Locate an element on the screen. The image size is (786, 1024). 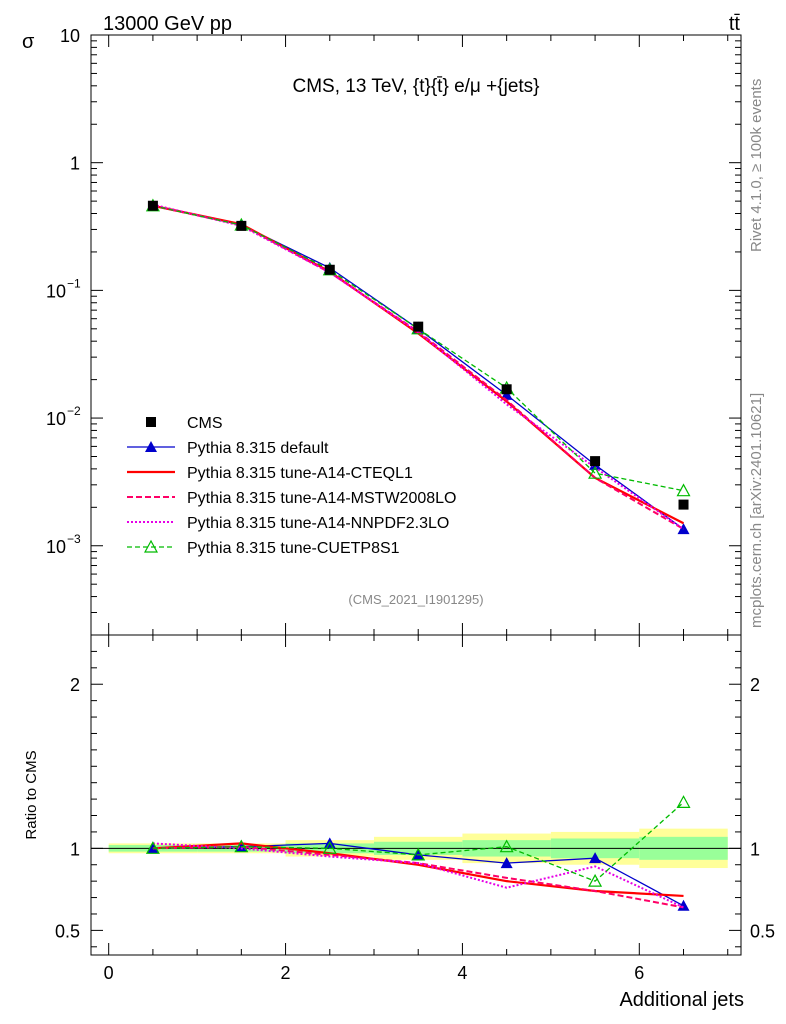
ratio-line-nnpdf is located at coordinates (418, 875).